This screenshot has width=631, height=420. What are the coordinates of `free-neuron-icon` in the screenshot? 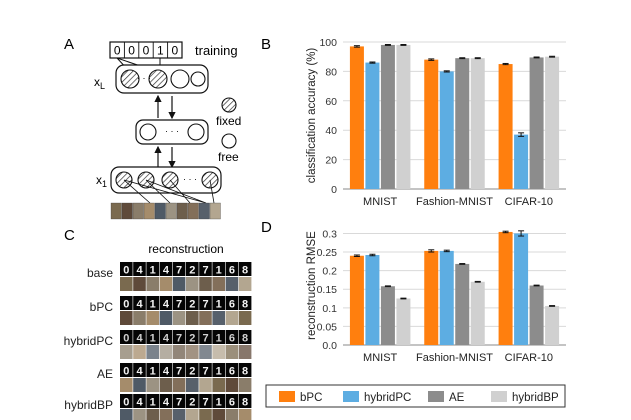 It's located at (180, 79).